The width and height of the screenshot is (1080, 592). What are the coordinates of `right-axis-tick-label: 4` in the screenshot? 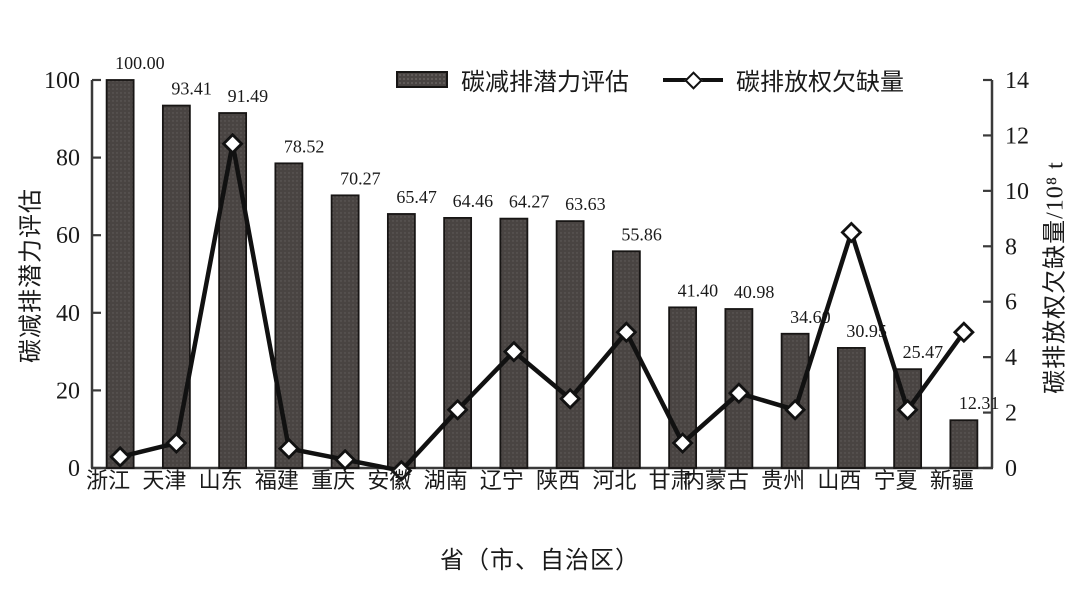 It's located at (1011, 358).